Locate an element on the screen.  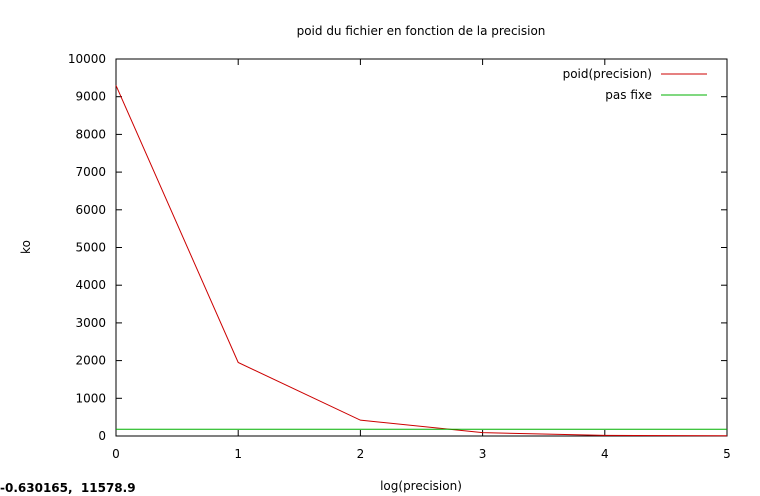
legend: poid(precision) pas fixe is located at coordinates (635, 84).